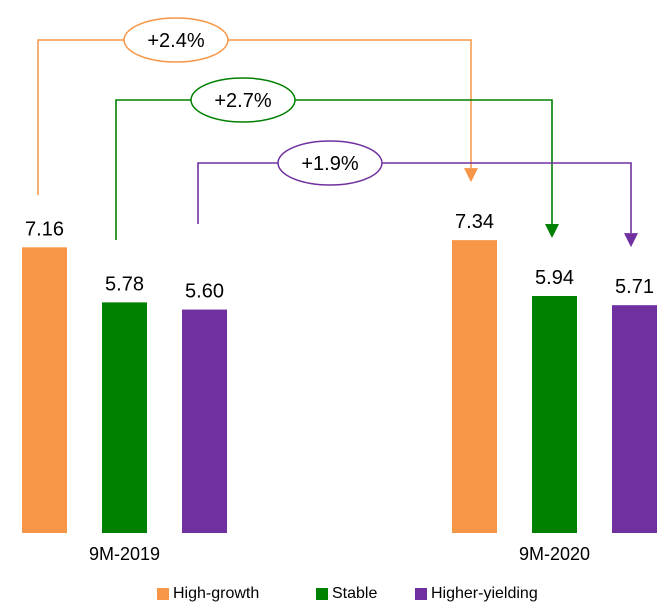 This screenshot has height=615, width=660. I want to click on legend-swatch-higher-yielding, so click(421, 594).